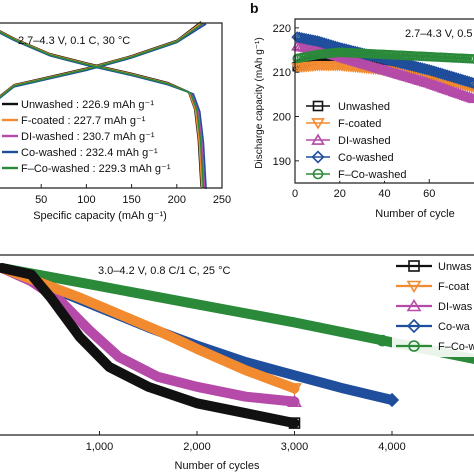  I want to click on panel-a-charge-curve-f-co-washed, so click(102, 60).